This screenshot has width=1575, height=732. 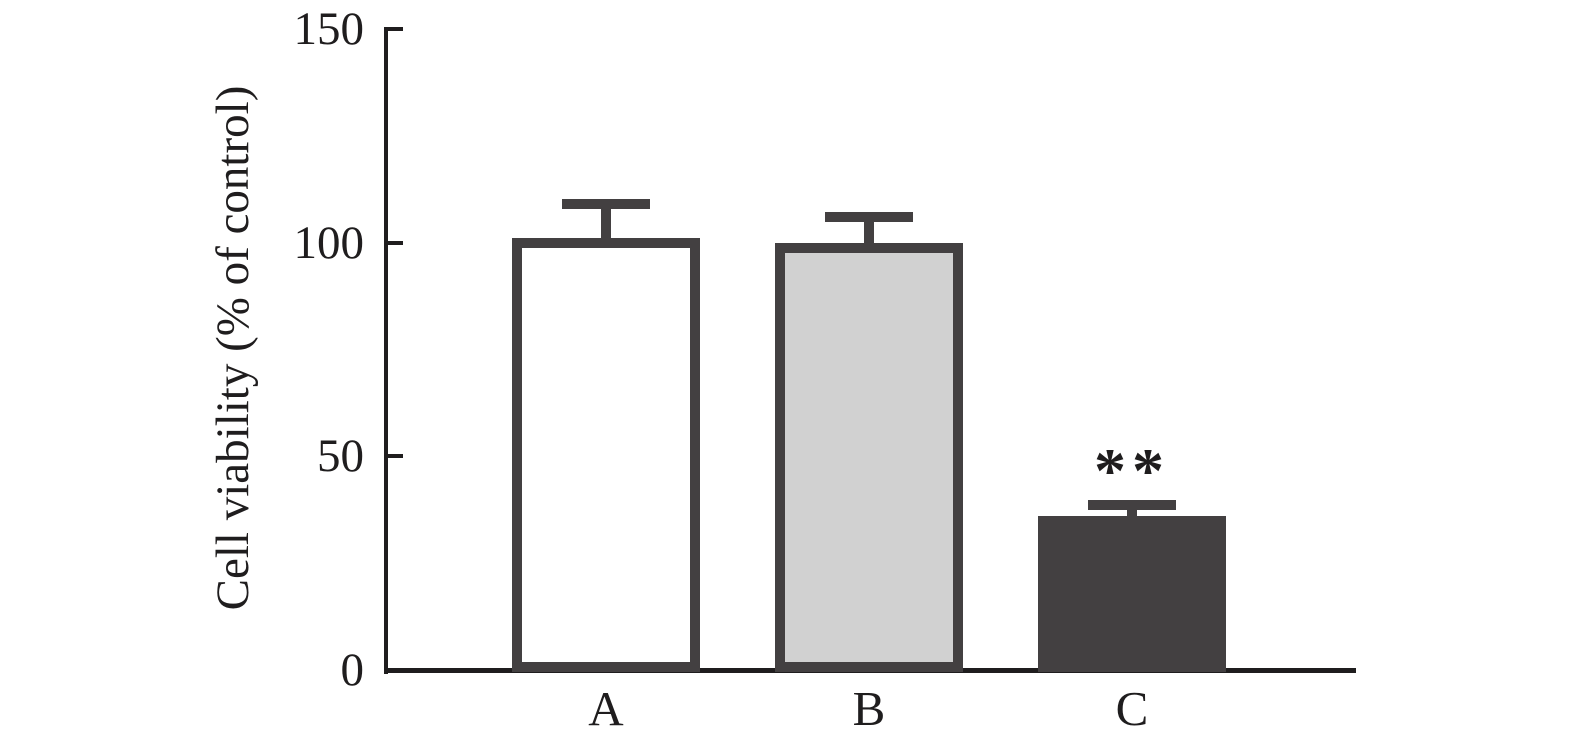 I want to click on x-category-label-A: A, so click(x=606, y=706).